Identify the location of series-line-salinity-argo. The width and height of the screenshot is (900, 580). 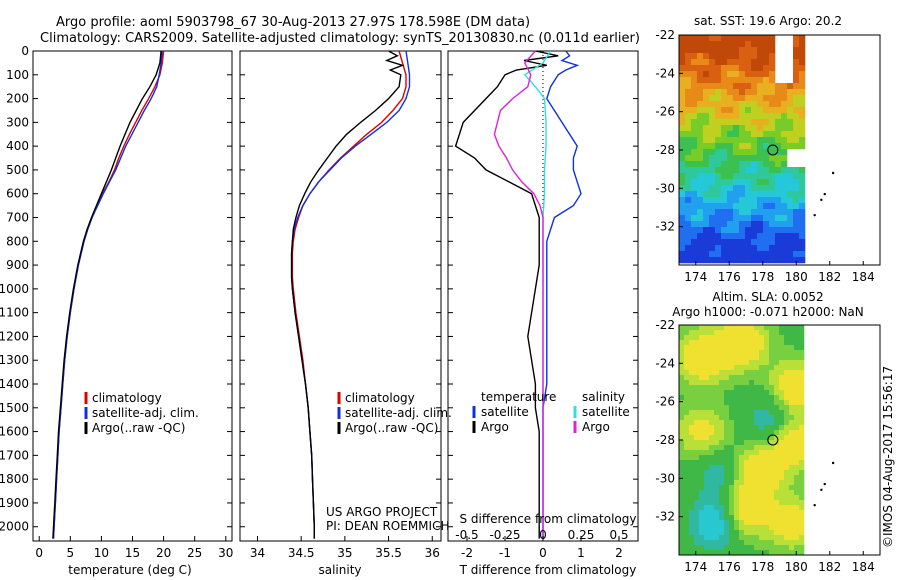
(518, 294).